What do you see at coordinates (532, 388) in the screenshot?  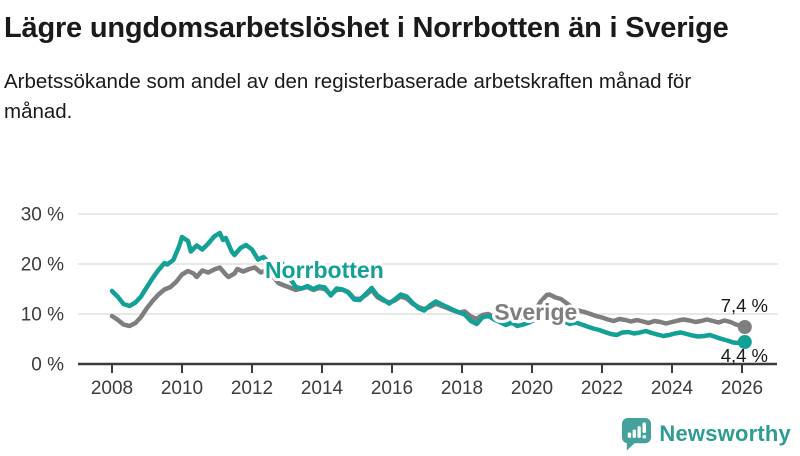 I see `x-axis-label-2020: 2020` at bounding box center [532, 388].